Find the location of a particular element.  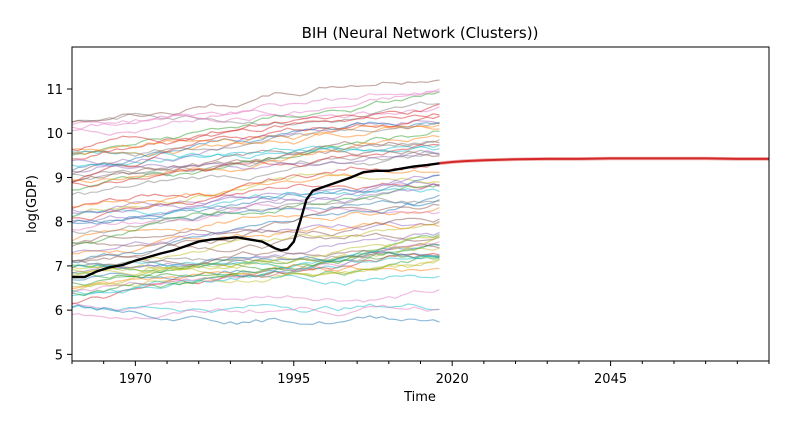

x-tick-label: 2045 is located at coordinates (610, 379).